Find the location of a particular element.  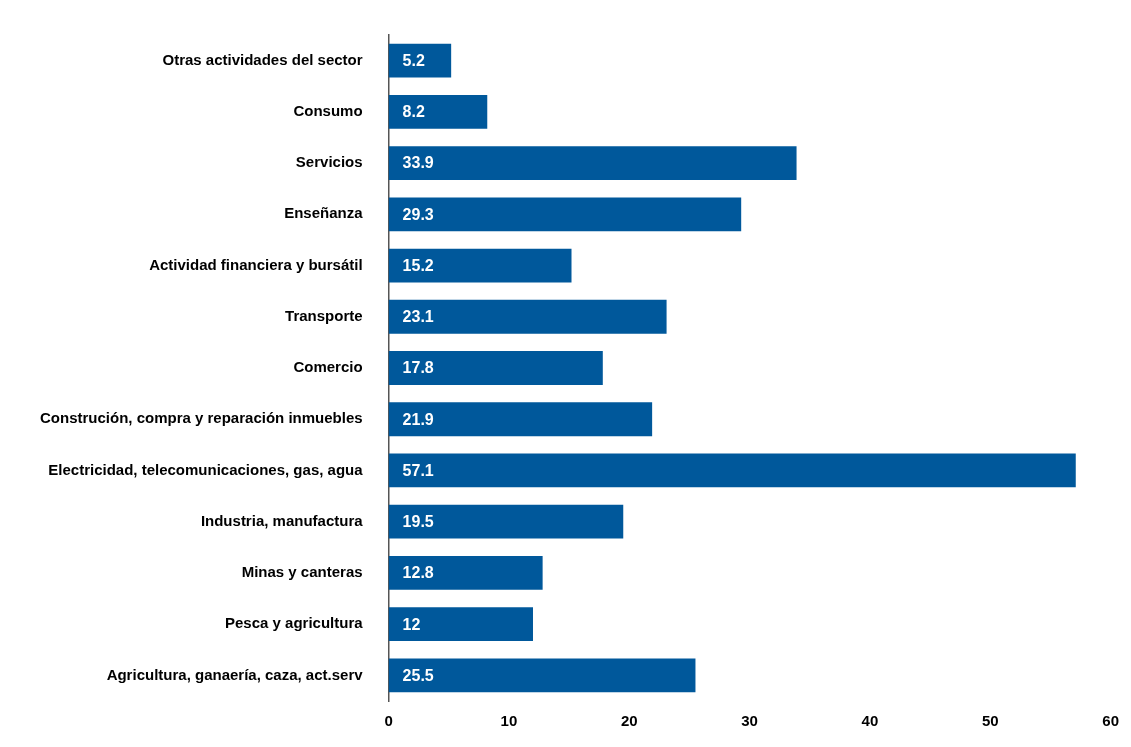

x-tick-label: 30 is located at coordinates (749, 721).